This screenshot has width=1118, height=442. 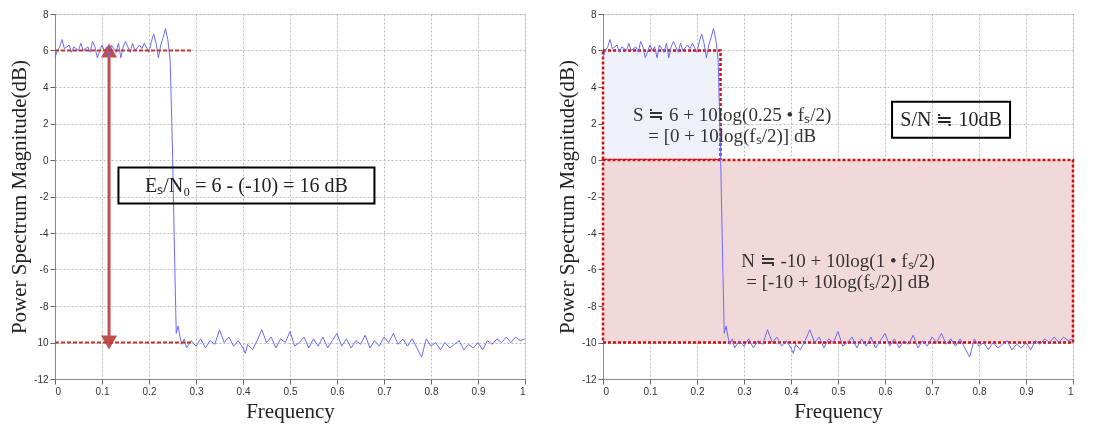 What do you see at coordinates (838, 272) in the screenshot?
I see `series-label: N ≒ -10 + 10log(1 • fₛ/2) = [-10 + 10log(fₛ/2)] dB` at bounding box center [838, 272].